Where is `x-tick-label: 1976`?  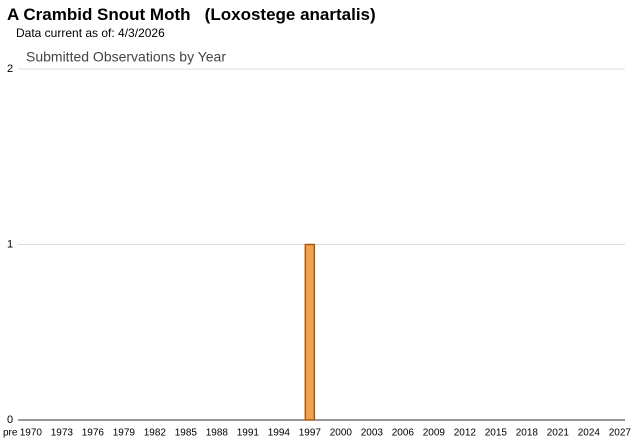
x-tick-label: 1976 is located at coordinates (93, 433).